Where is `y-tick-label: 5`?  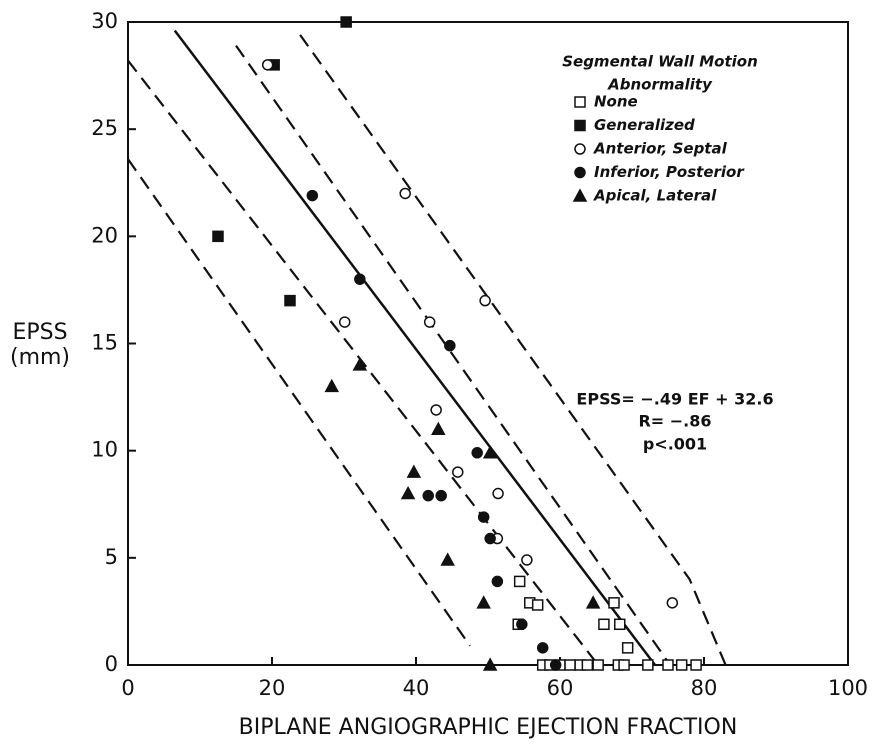 y-tick-label: 5 is located at coordinates (111, 557).